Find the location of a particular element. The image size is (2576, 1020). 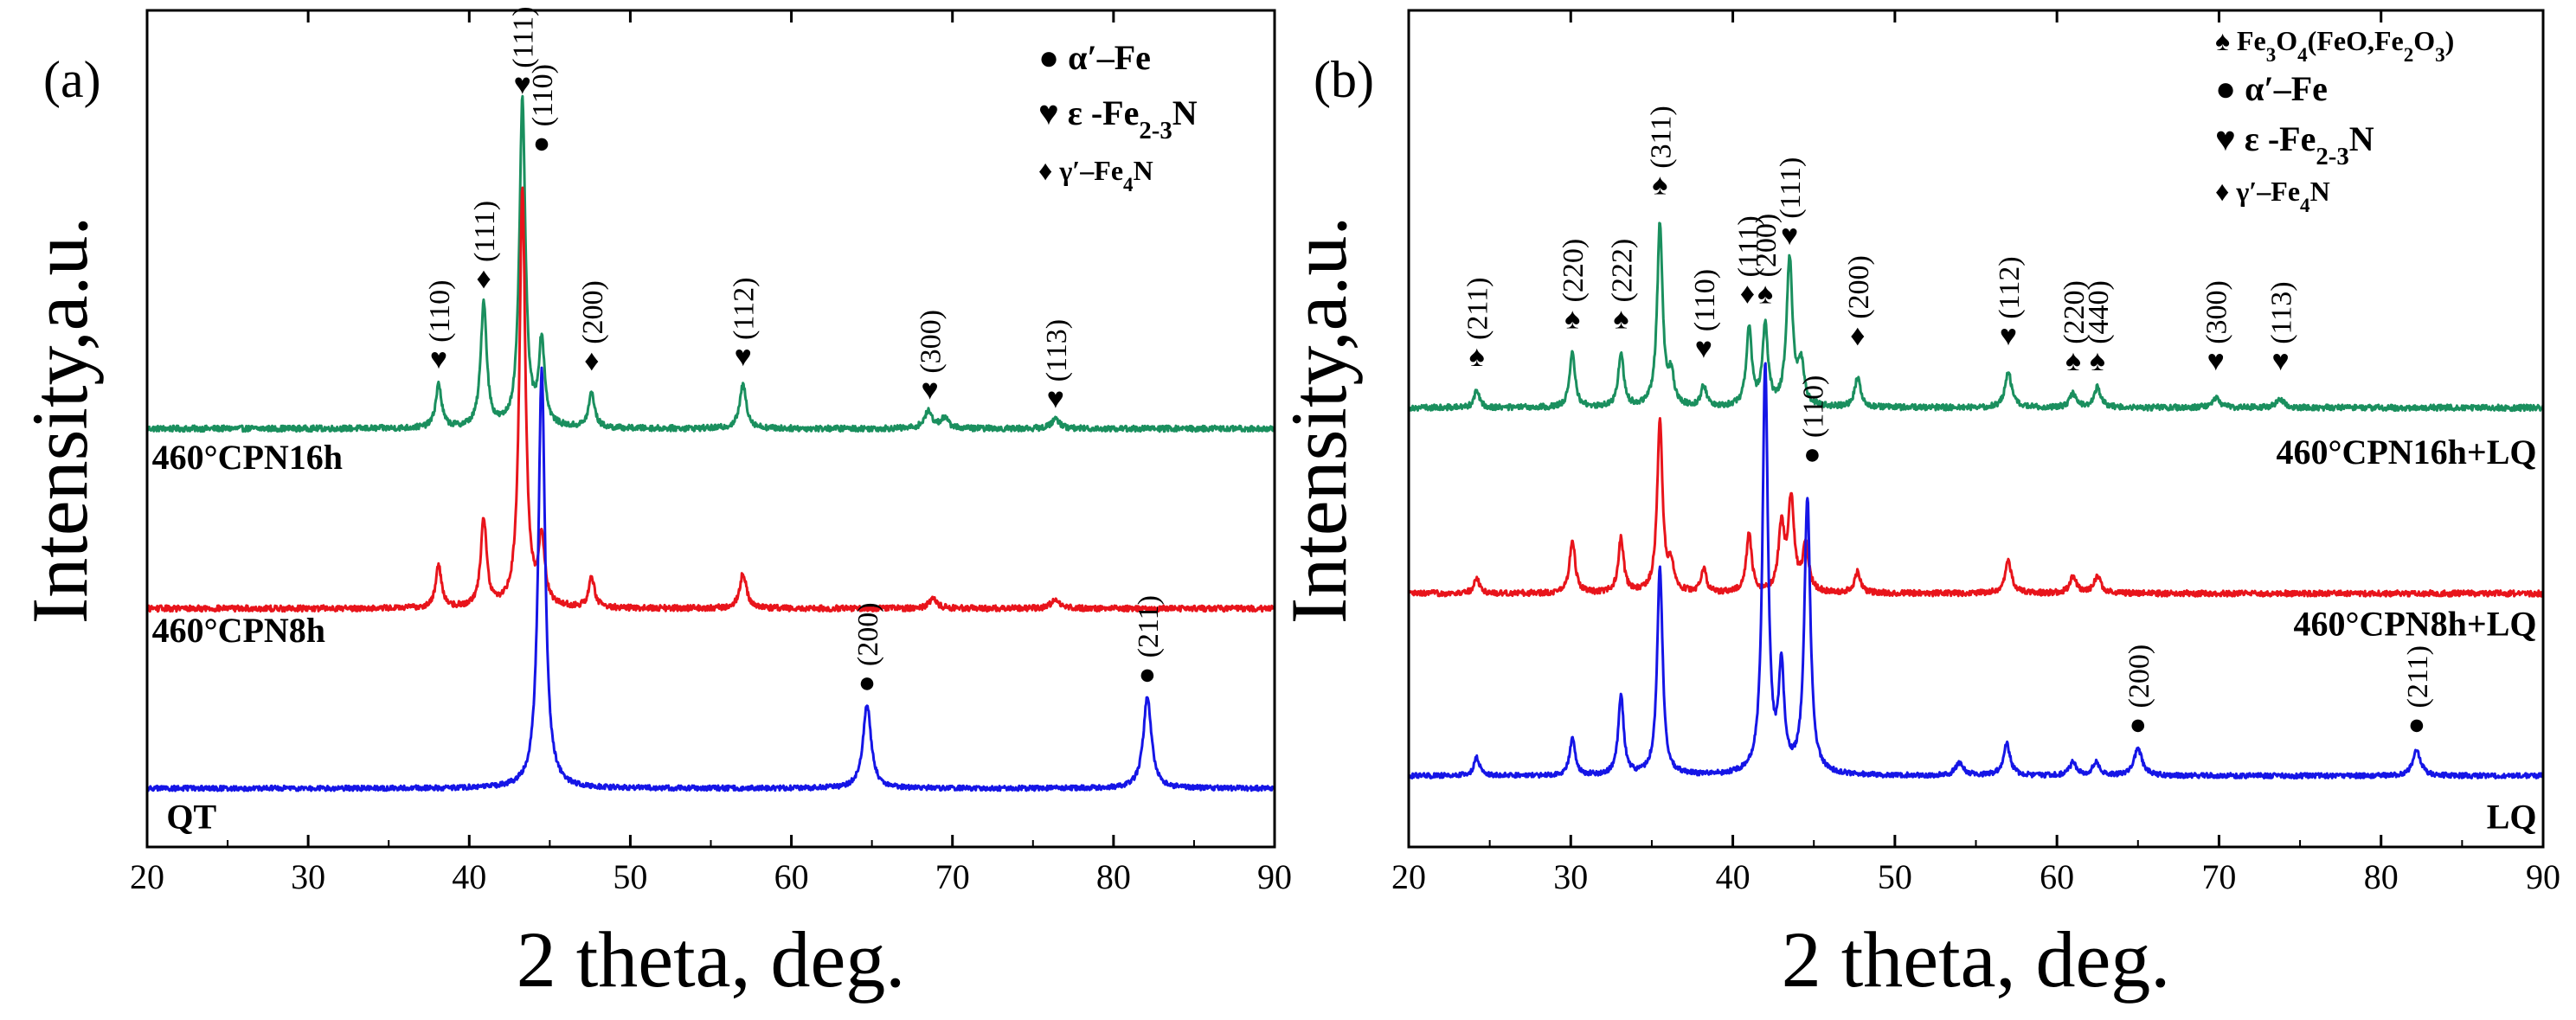

peak-annotation: ●(110) is located at coordinates (1813, 423).